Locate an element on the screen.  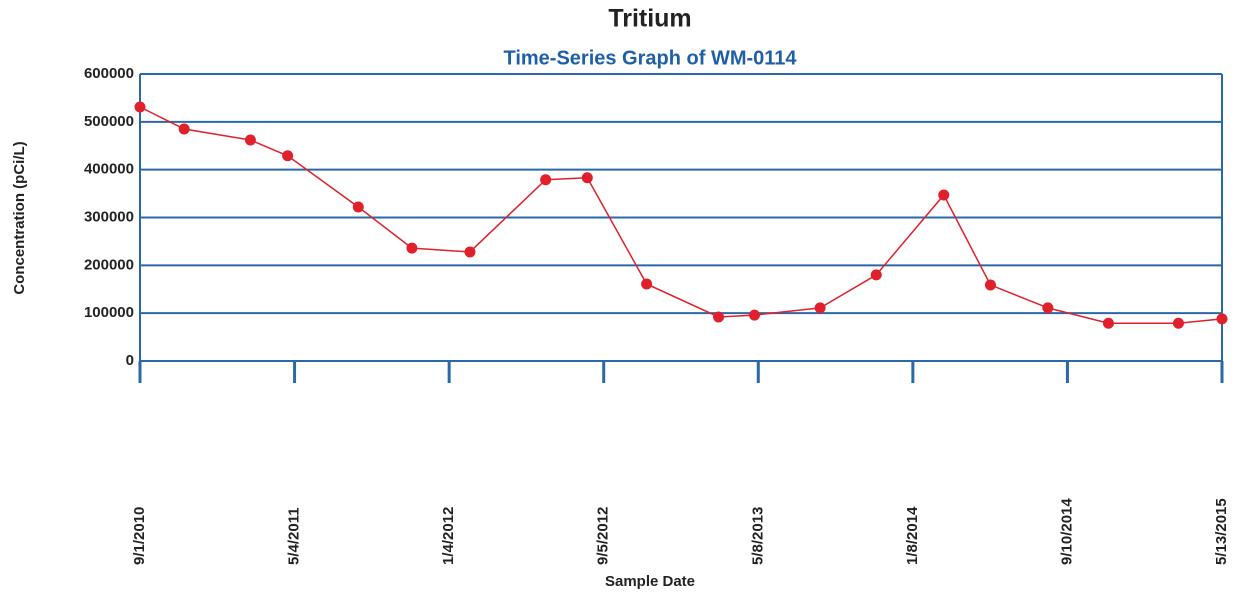
x-tick-label: 5/8/2013 is located at coordinates (757, 536).